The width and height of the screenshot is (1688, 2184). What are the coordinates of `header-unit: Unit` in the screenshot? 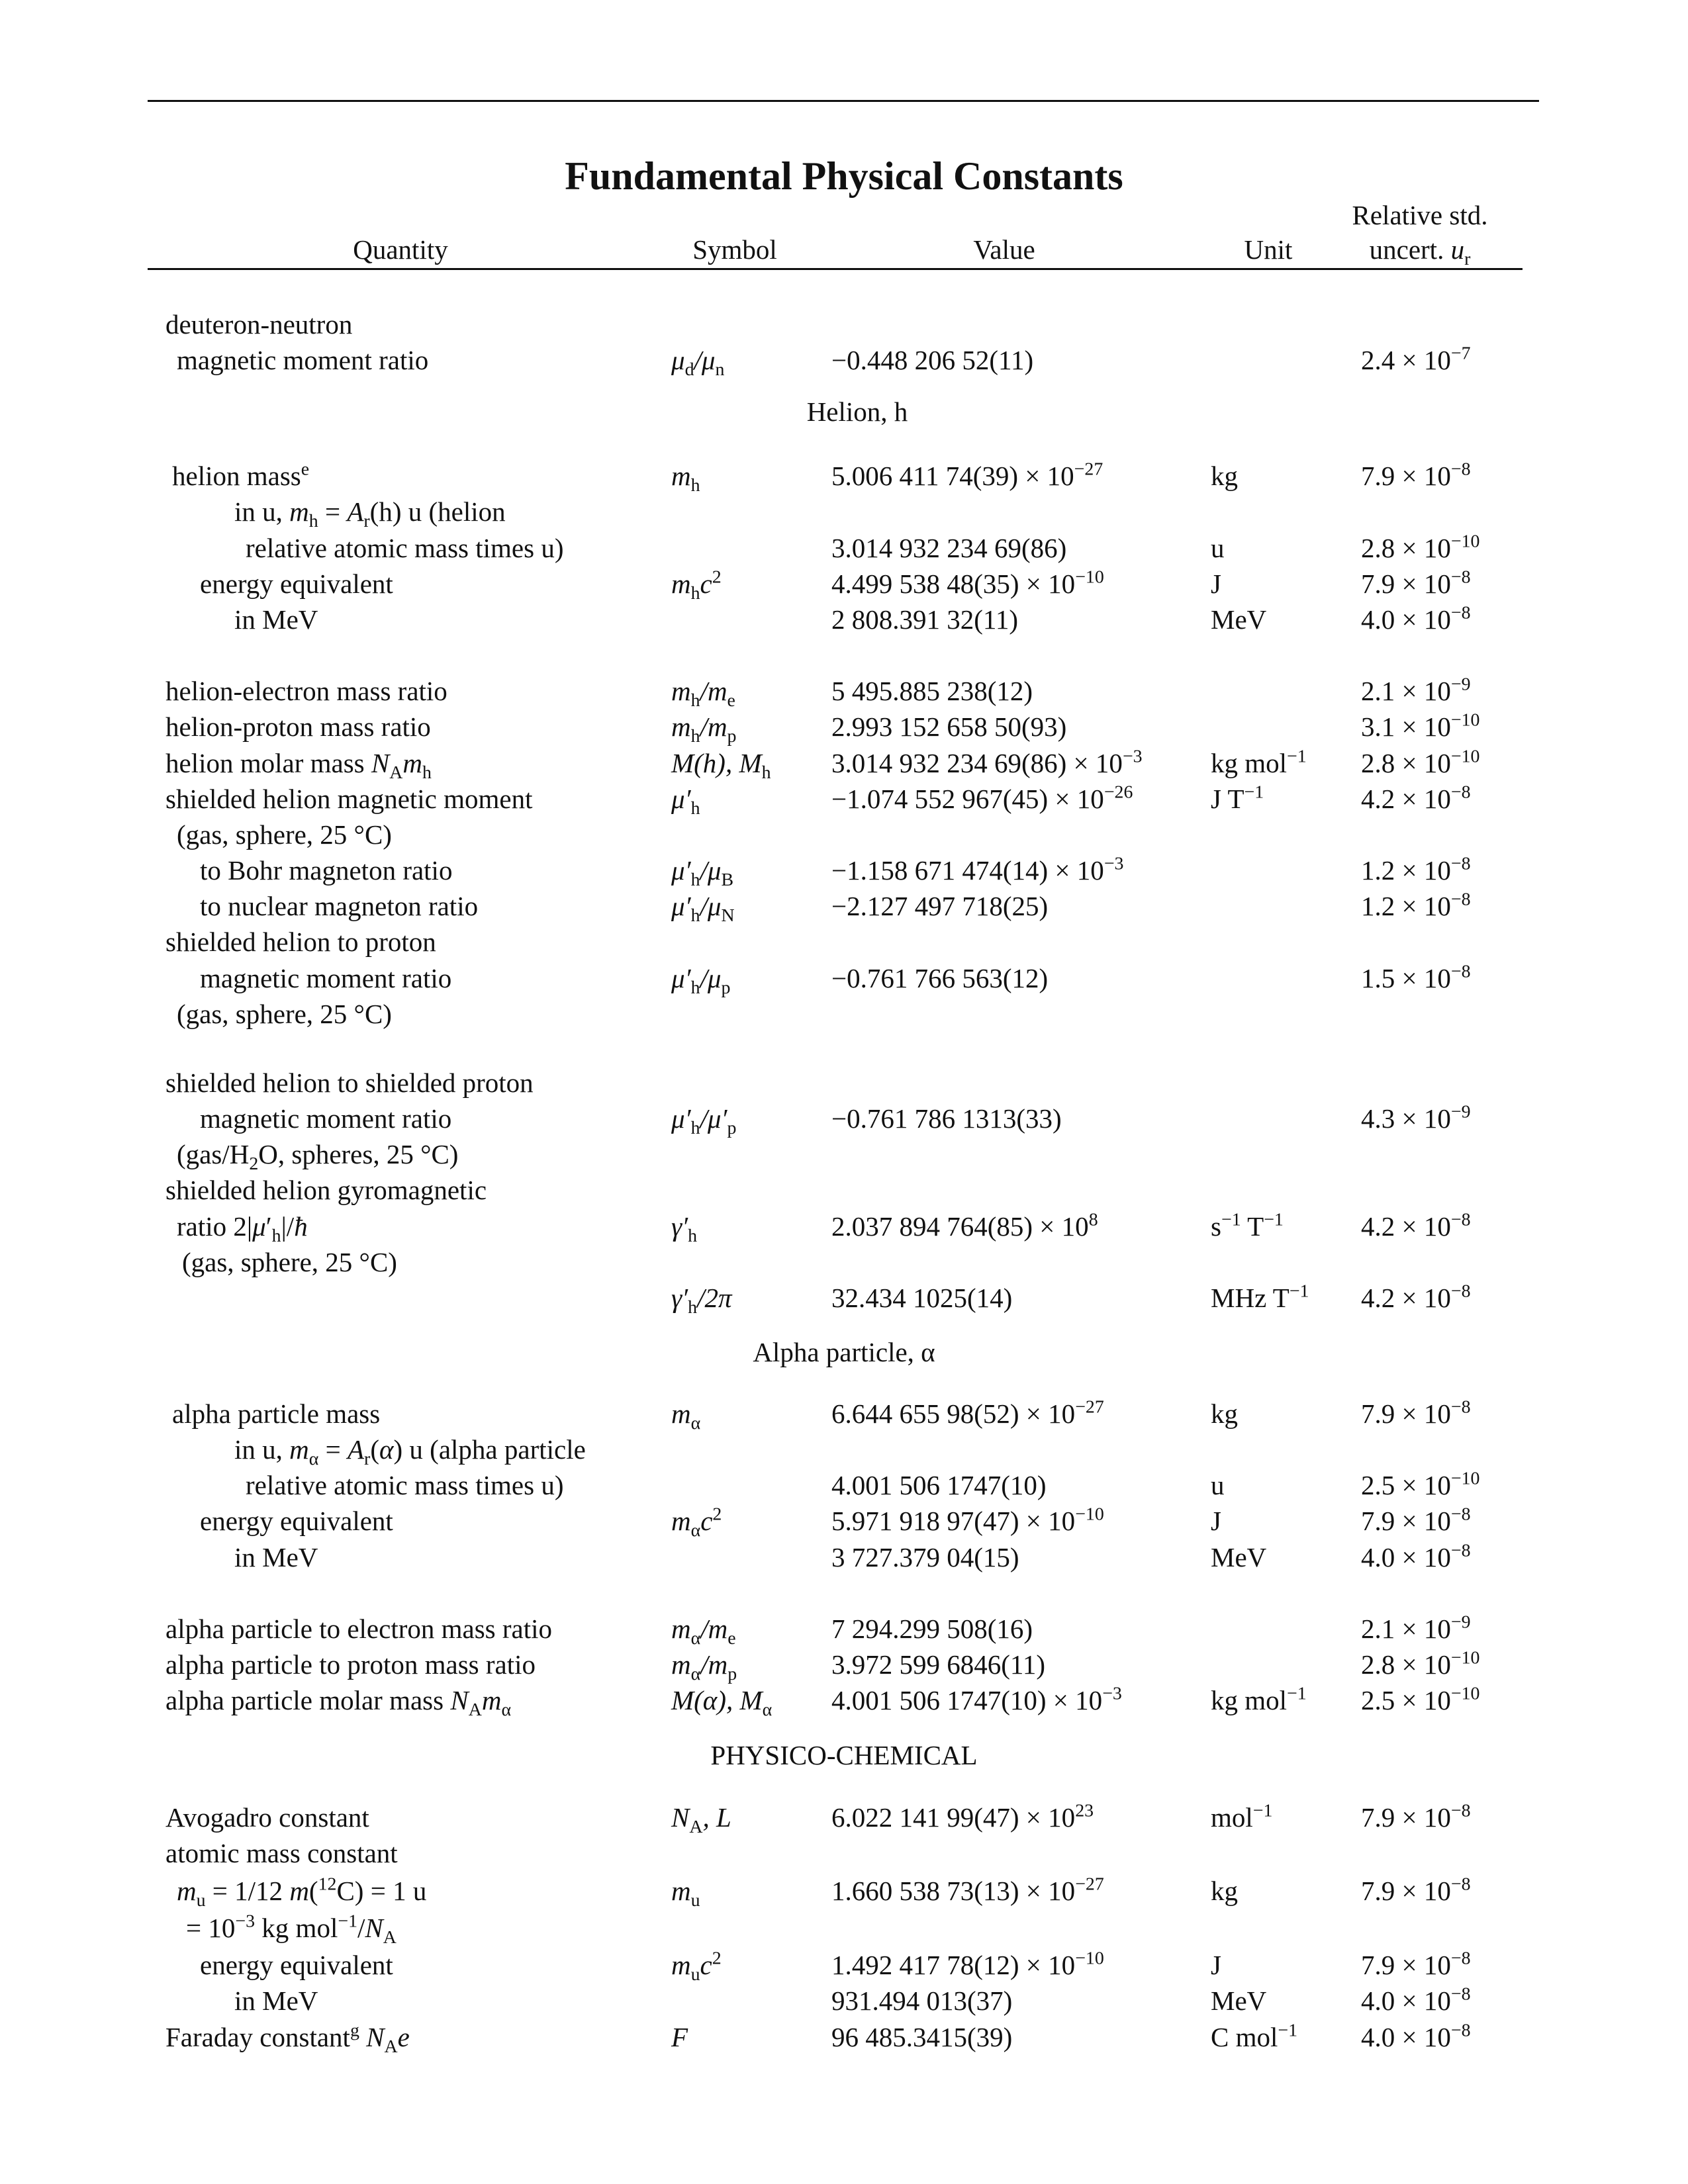 It's located at (1268, 250).